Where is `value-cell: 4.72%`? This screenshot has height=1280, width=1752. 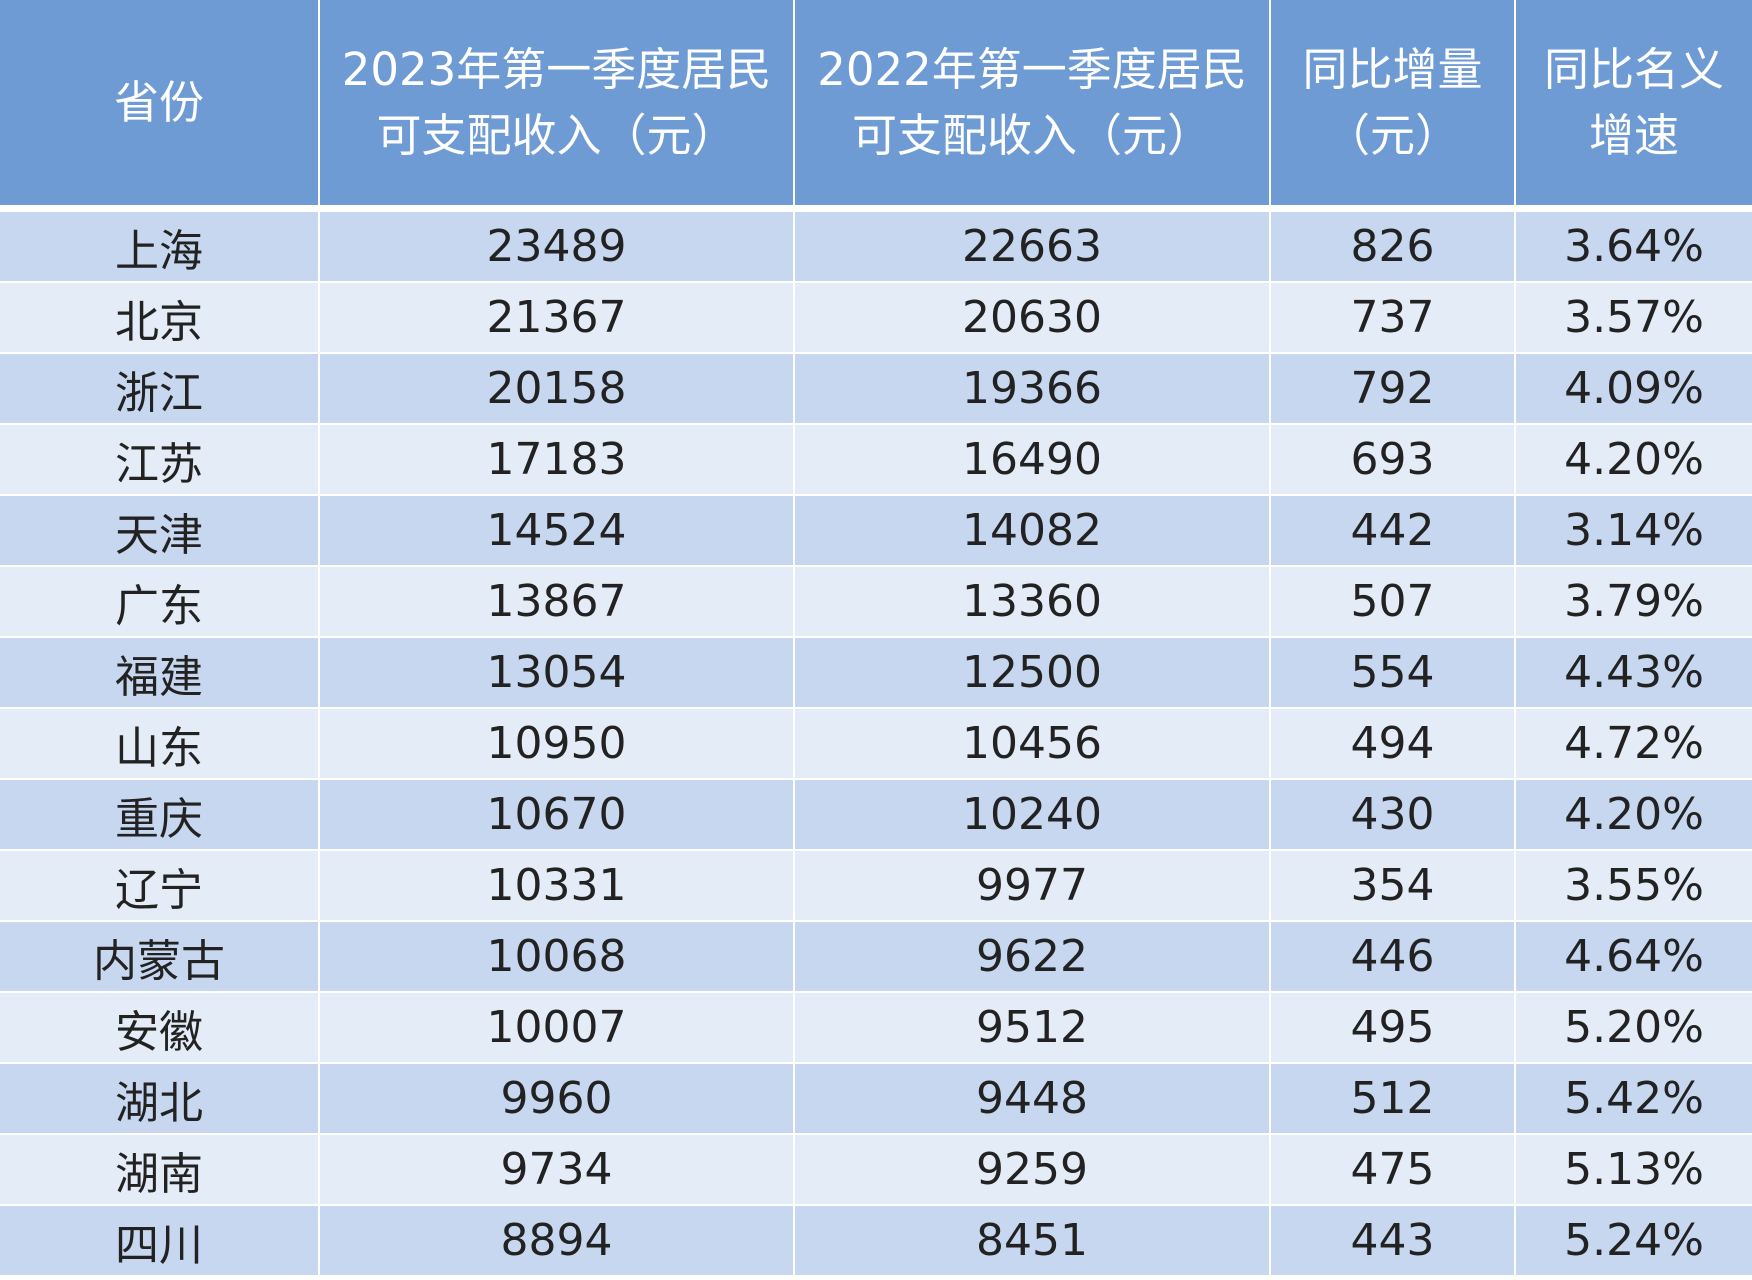
value-cell: 4.72% is located at coordinates (1634, 743).